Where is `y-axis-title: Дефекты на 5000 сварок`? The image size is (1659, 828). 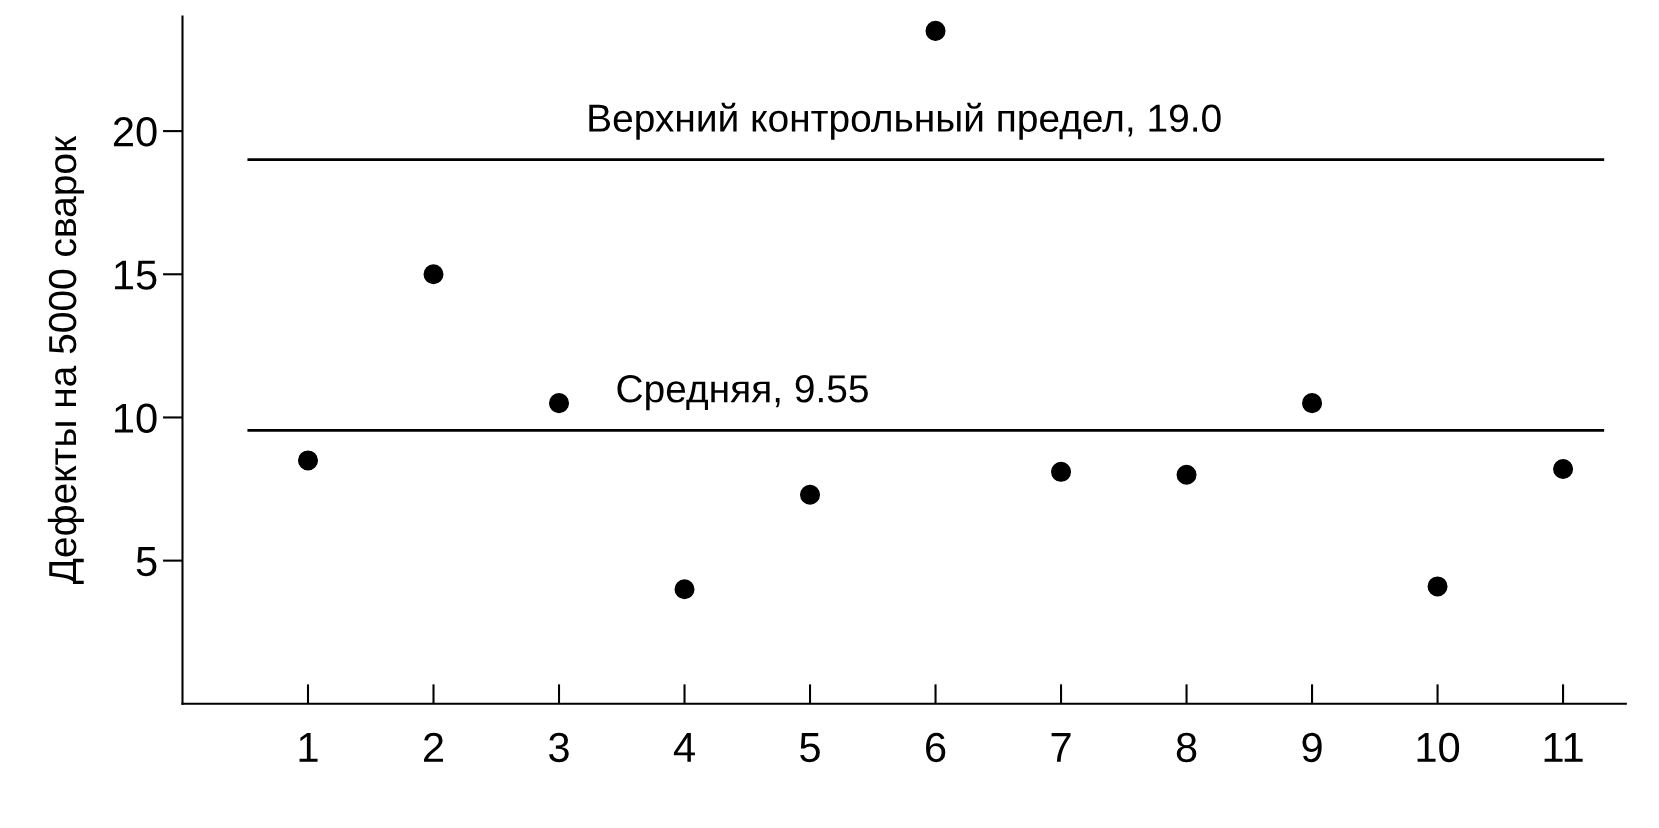
y-axis-title: Дефекты на 5000 сварок is located at coordinates (66, 360).